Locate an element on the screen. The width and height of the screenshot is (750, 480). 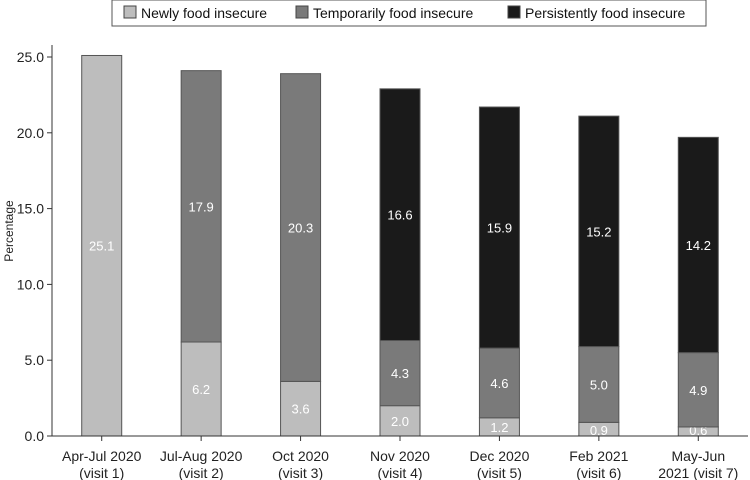
data-label: 17.9 is located at coordinates (200, 206).